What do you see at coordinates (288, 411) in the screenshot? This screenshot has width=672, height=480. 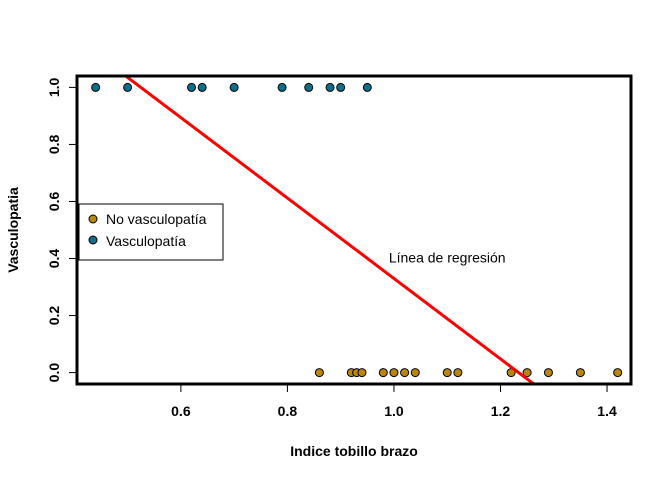 I see `x-tick-label: 0.8` at bounding box center [288, 411].